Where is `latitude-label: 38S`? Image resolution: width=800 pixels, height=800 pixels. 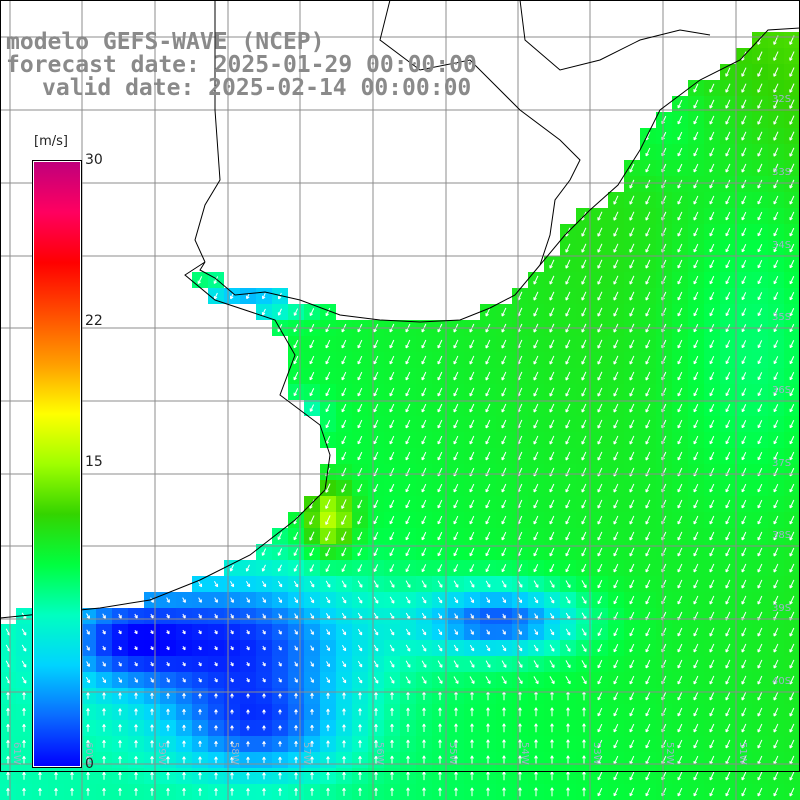
latitude-label: 38S is located at coordinates (782, 535).